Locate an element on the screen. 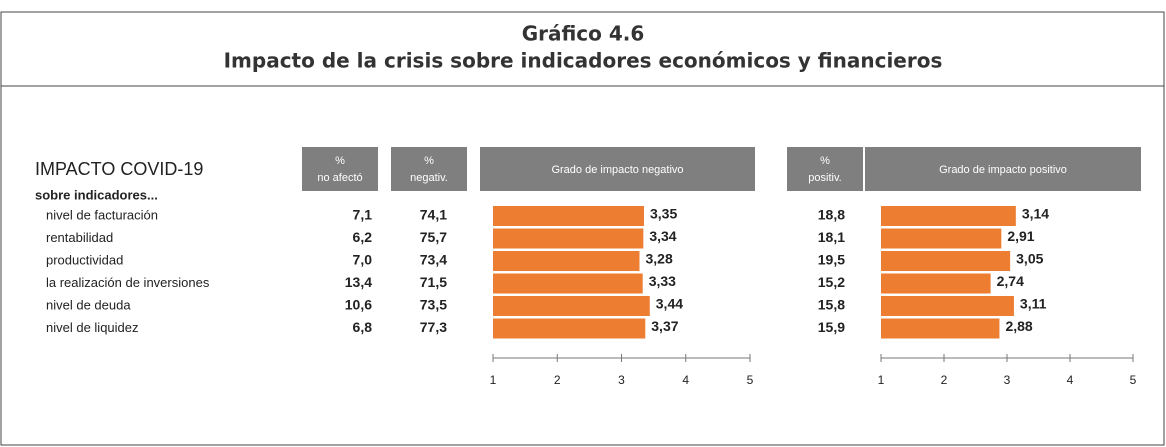  column-label: positiv. is located at coordinates (824, 178).